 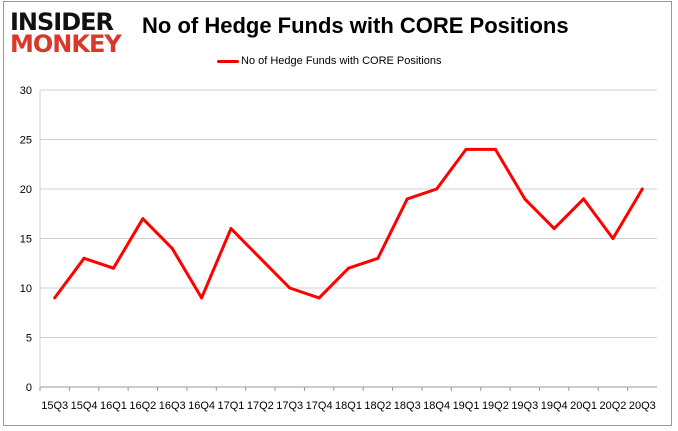 What do you see at coordinates (231, 406) in the screenshot?
I see `x-tick-label: 17Q1` at bounding box center [231, 406].